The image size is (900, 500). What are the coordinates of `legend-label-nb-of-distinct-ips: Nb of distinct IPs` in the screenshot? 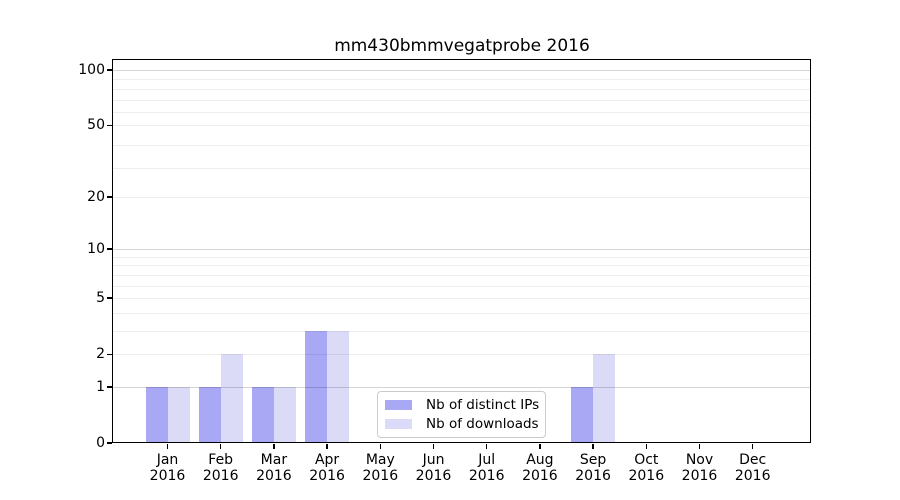 It's located at (483, 405).